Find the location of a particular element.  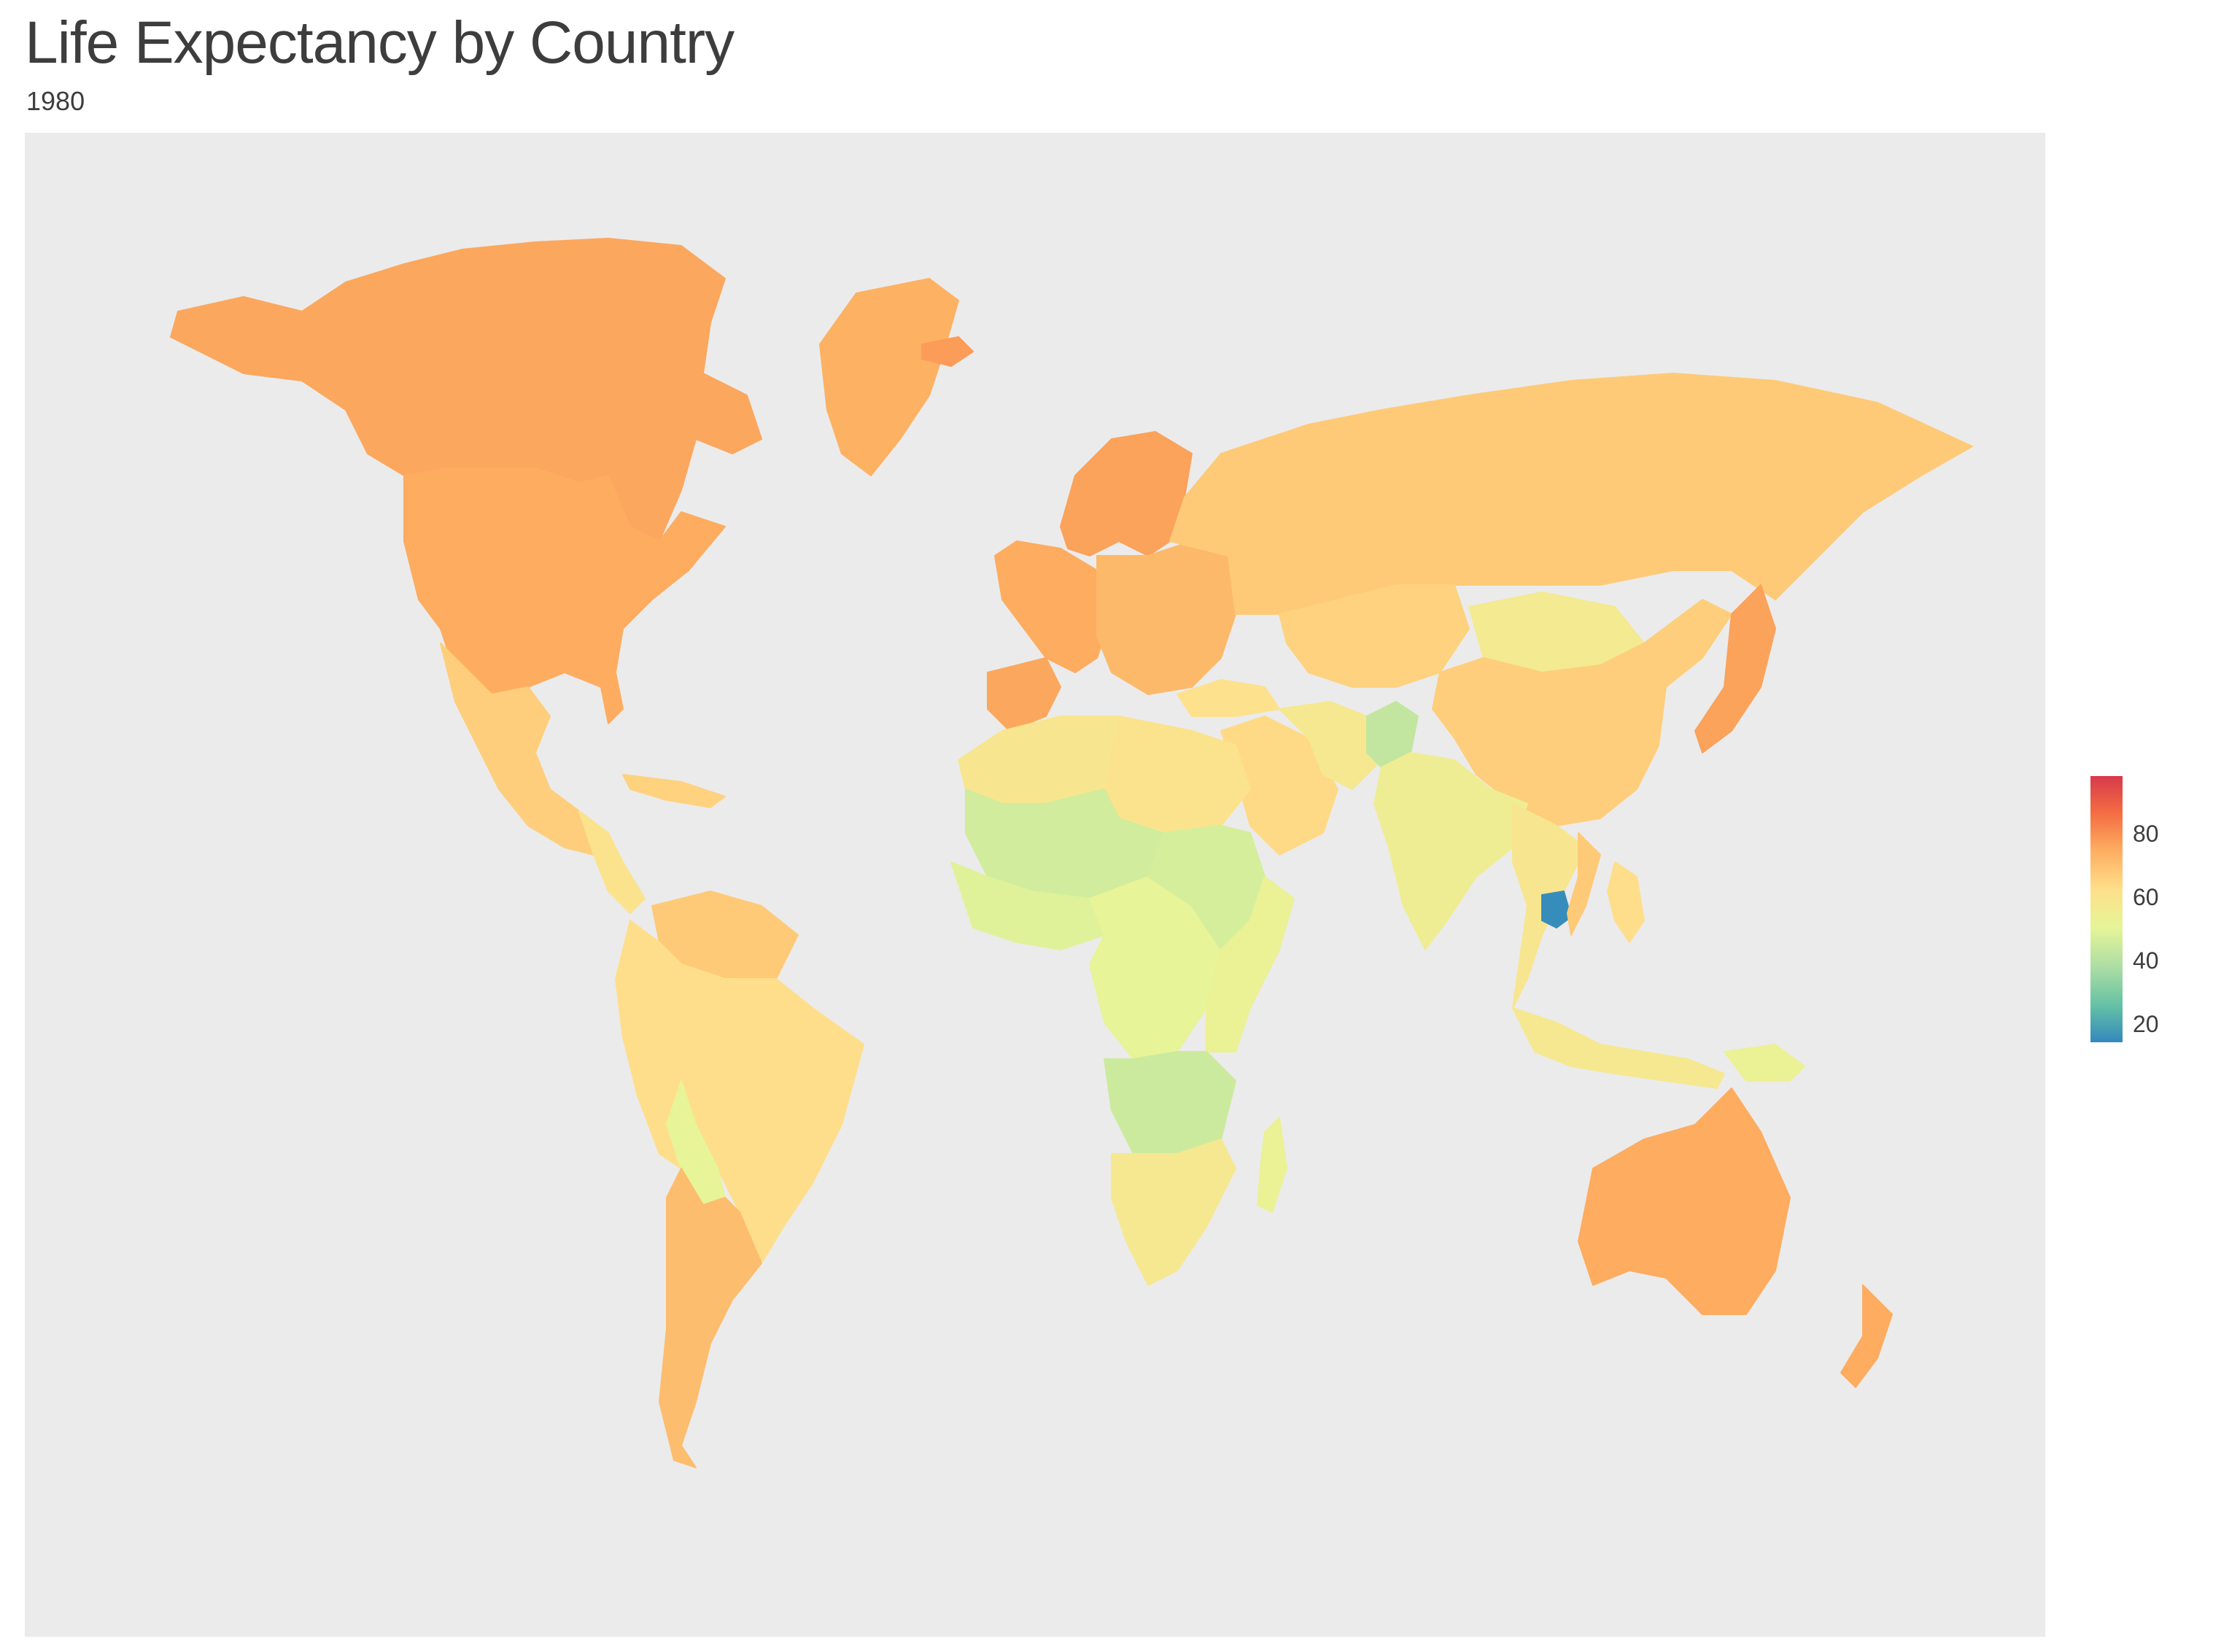

region-western-europe is located at coordinates (1053, 606).